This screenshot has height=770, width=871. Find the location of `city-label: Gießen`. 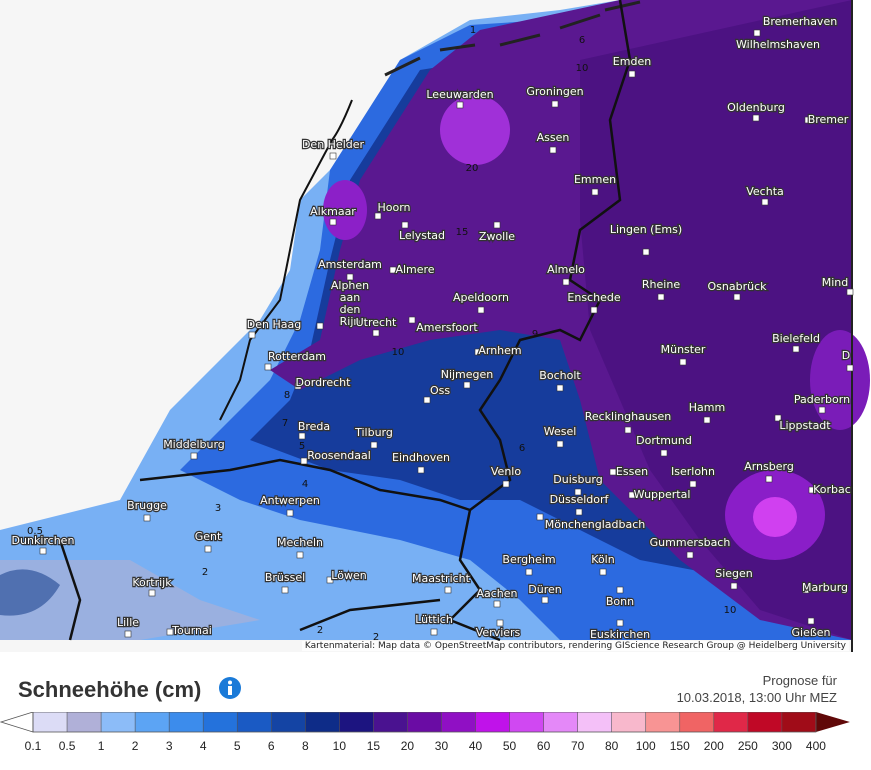

city-label: Gießen is located at coordinates (810, 632).